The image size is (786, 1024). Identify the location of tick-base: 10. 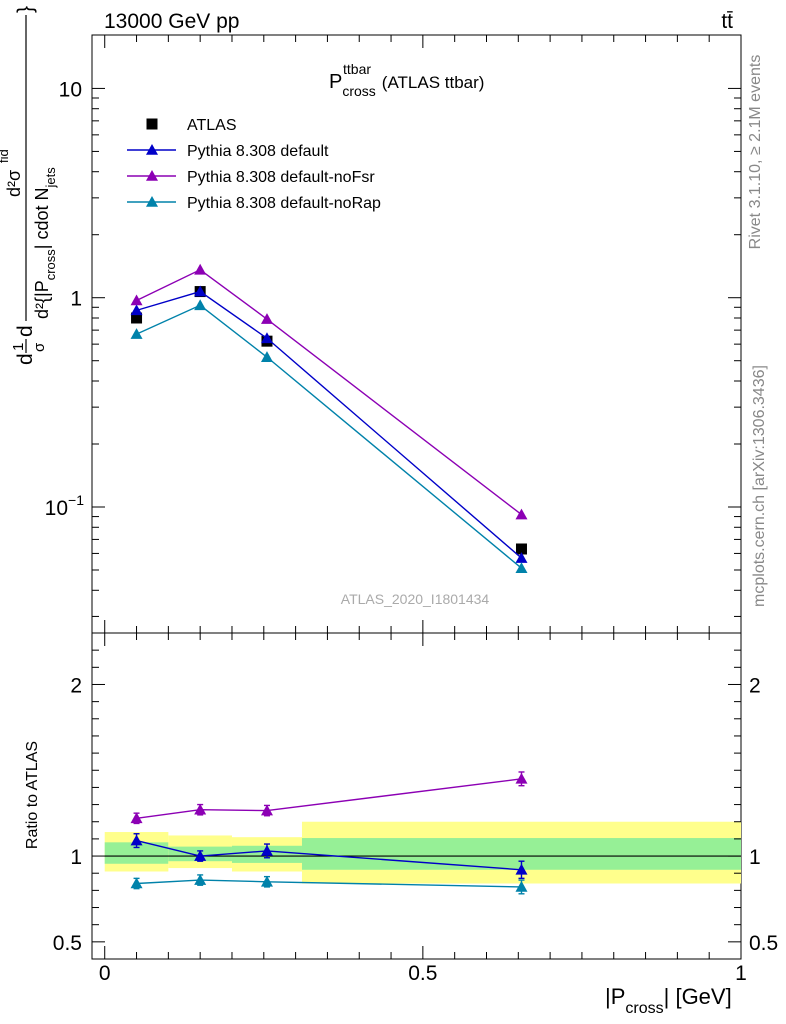
(56, 508).